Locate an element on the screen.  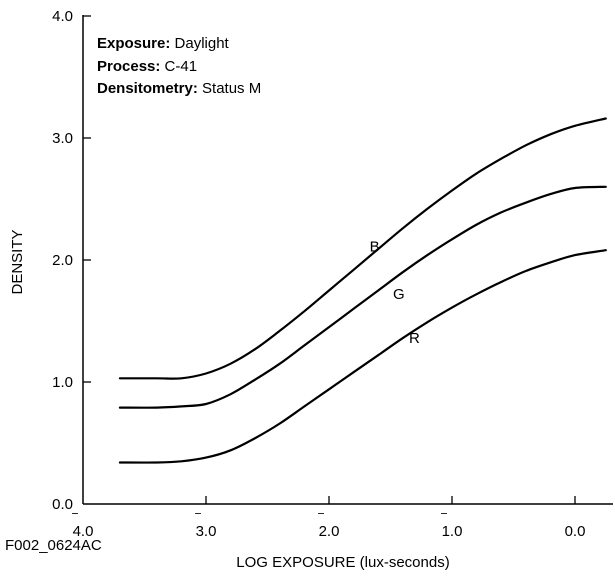
y-tick-label: 3.0 is located at coordinates (62, 138).